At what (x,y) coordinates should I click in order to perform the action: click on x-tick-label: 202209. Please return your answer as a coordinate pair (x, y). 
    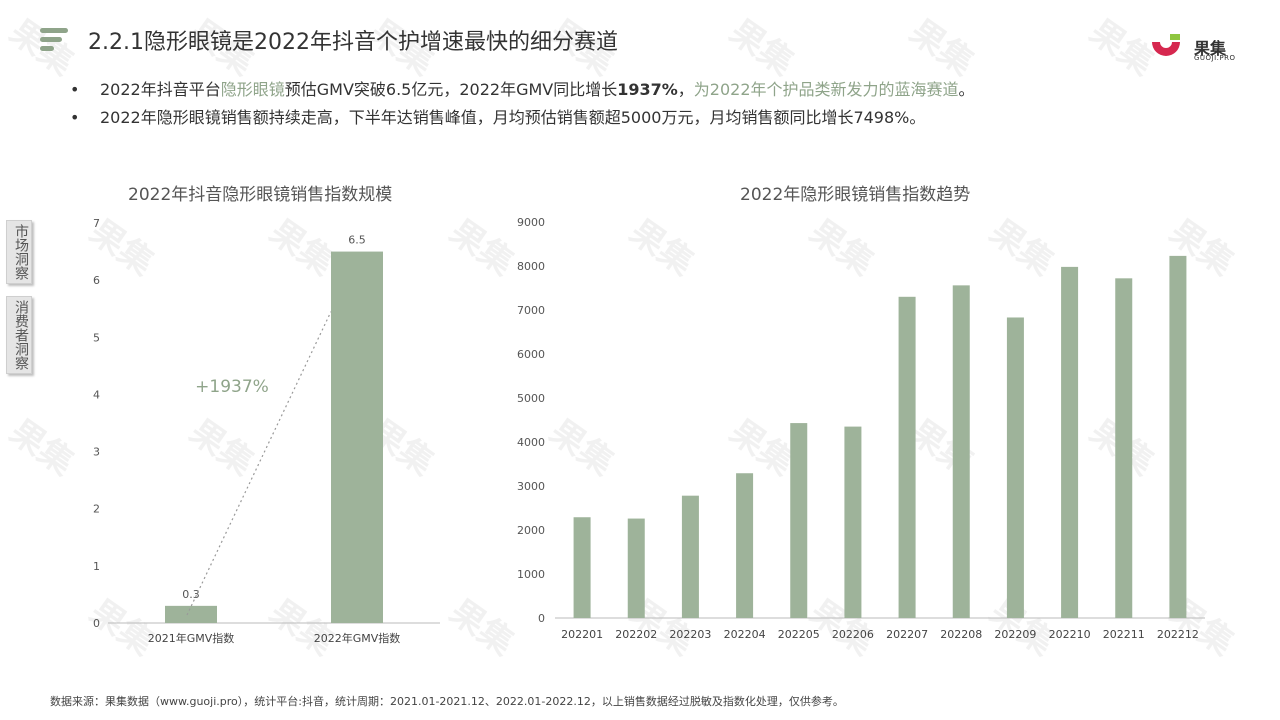
    Looking at the image, I should click on (1015, 634).